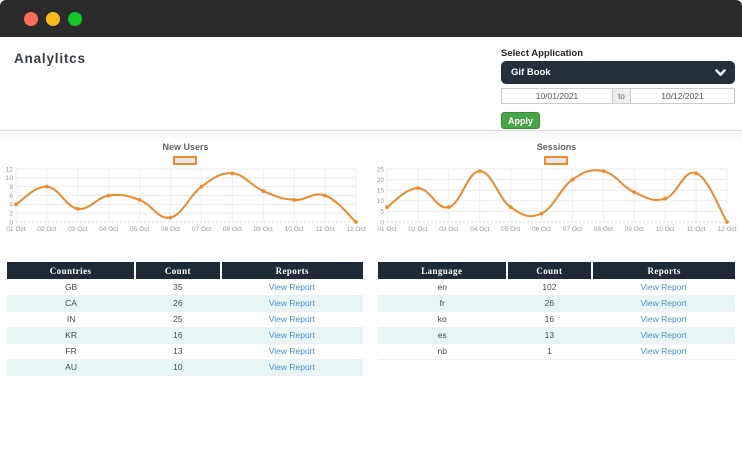 This screenshot has width=742, height=451. I want to click on column-header: Countries, so click(71, 270).